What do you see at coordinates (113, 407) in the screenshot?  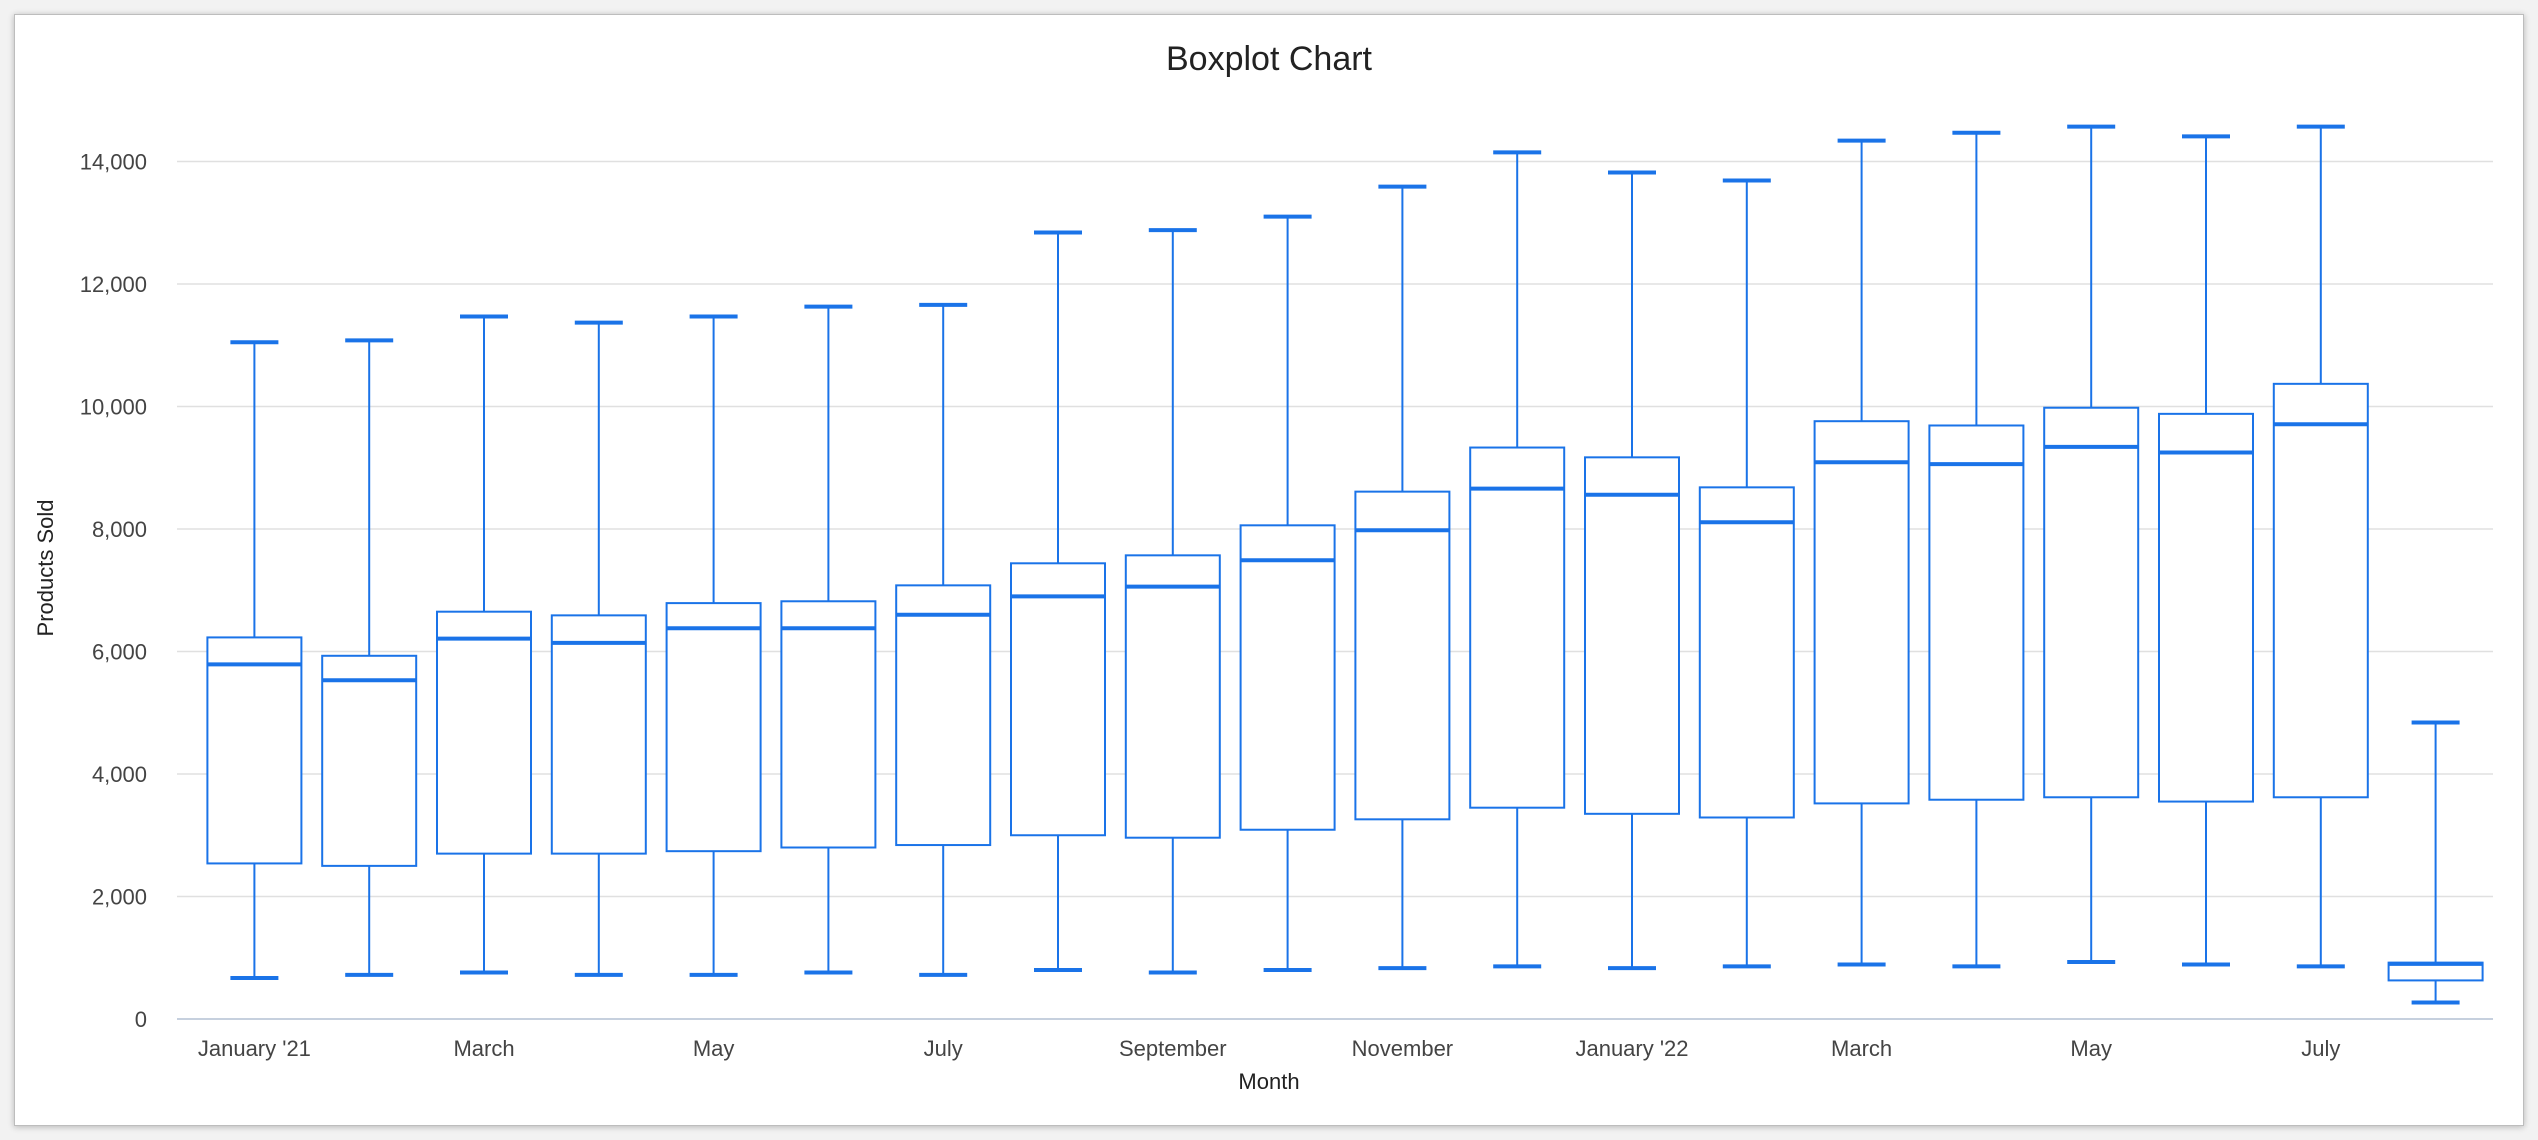 I see `y-tick-label: 10,000` at bounding box center [113, 407].